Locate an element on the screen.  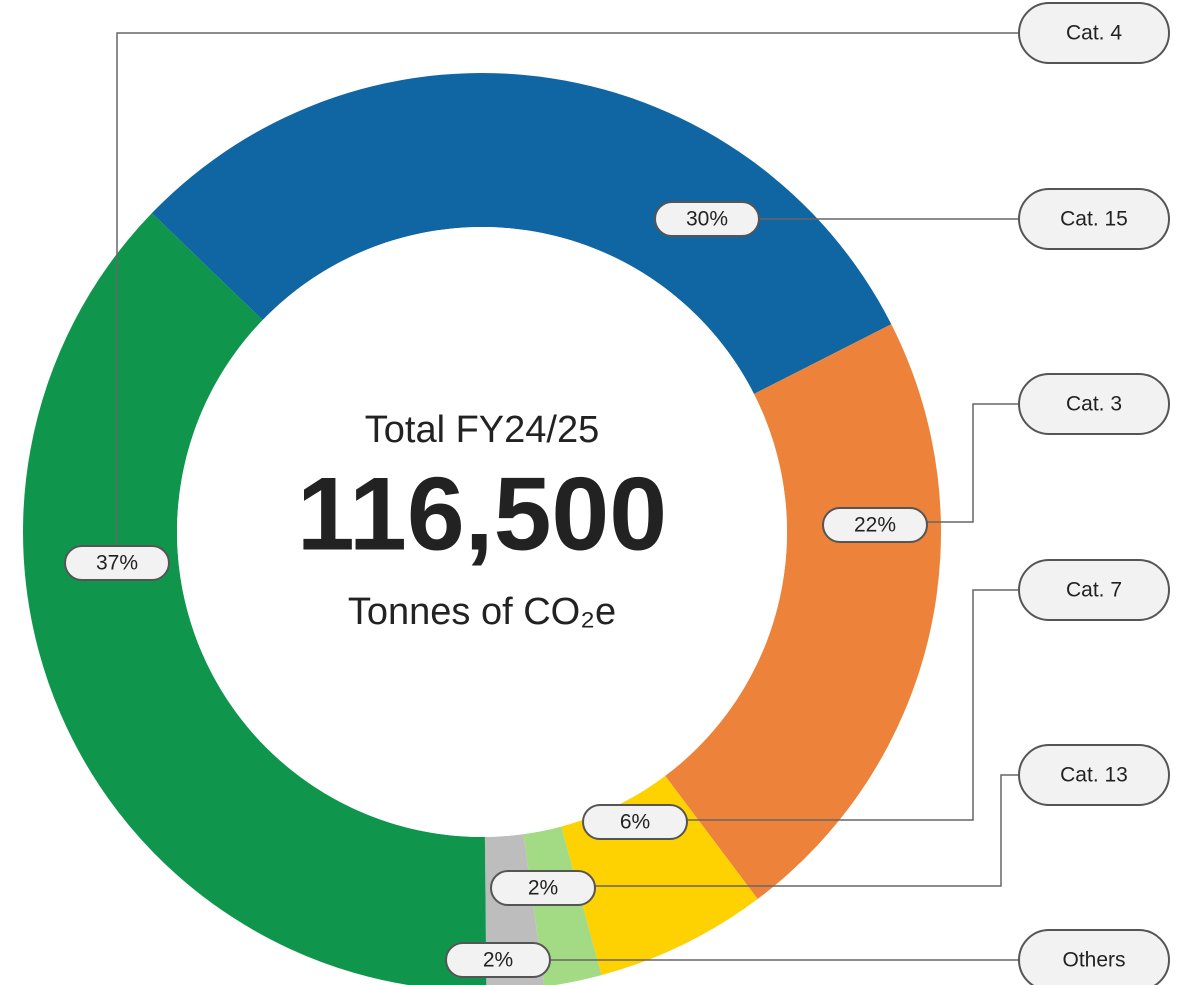
category-label: Cat. 4 is located at coordinates (1094, 33).